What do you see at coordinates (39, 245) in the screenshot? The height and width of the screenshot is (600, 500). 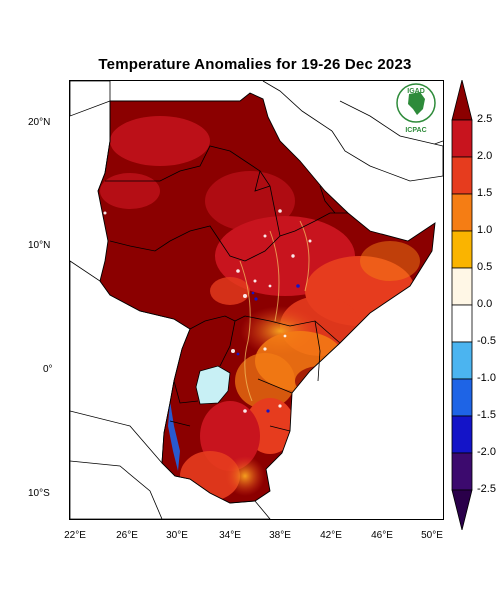 I see `lat-label-10n: 10°N` at bounding box center [39, 245].